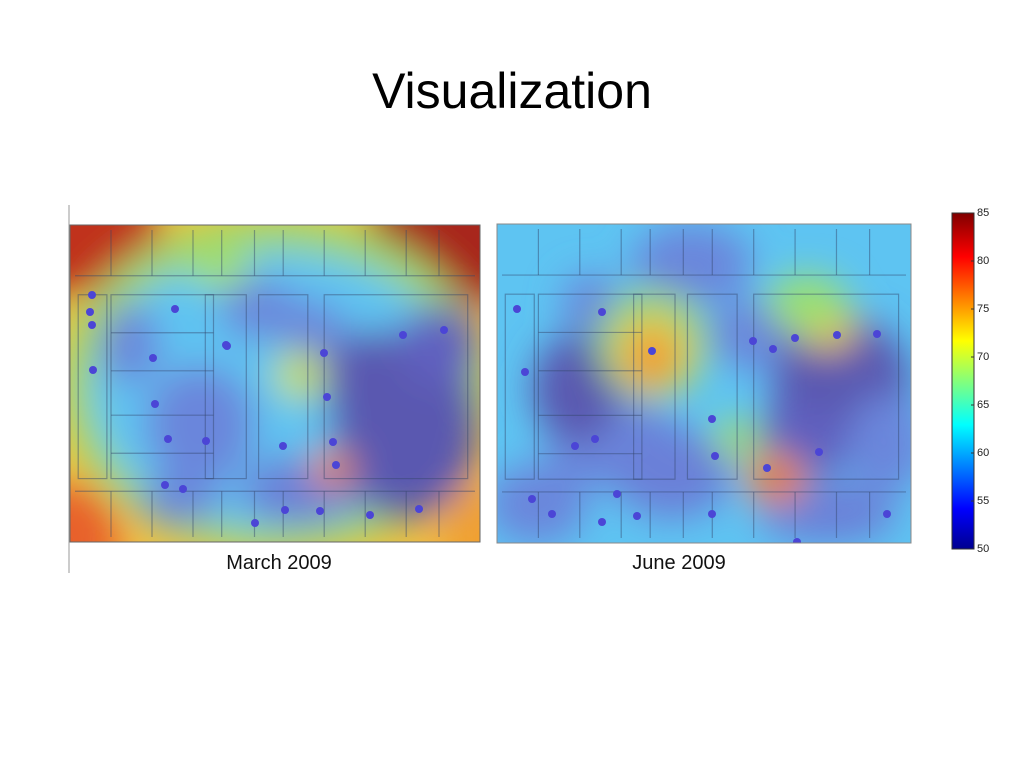 This screenshot has width=1024, height=768. Describe the element at coordinates (983, 549) in the screenshot. I see `colorbar-tick-label: 50` at that location.